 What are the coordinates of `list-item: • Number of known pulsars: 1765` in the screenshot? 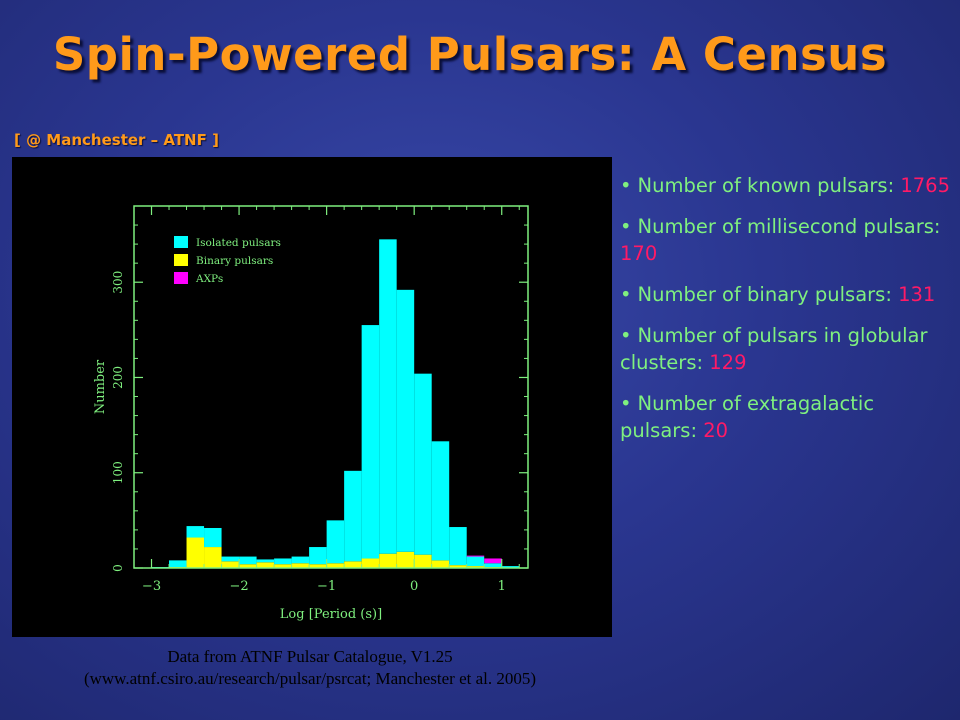 It's located at (785, 185).